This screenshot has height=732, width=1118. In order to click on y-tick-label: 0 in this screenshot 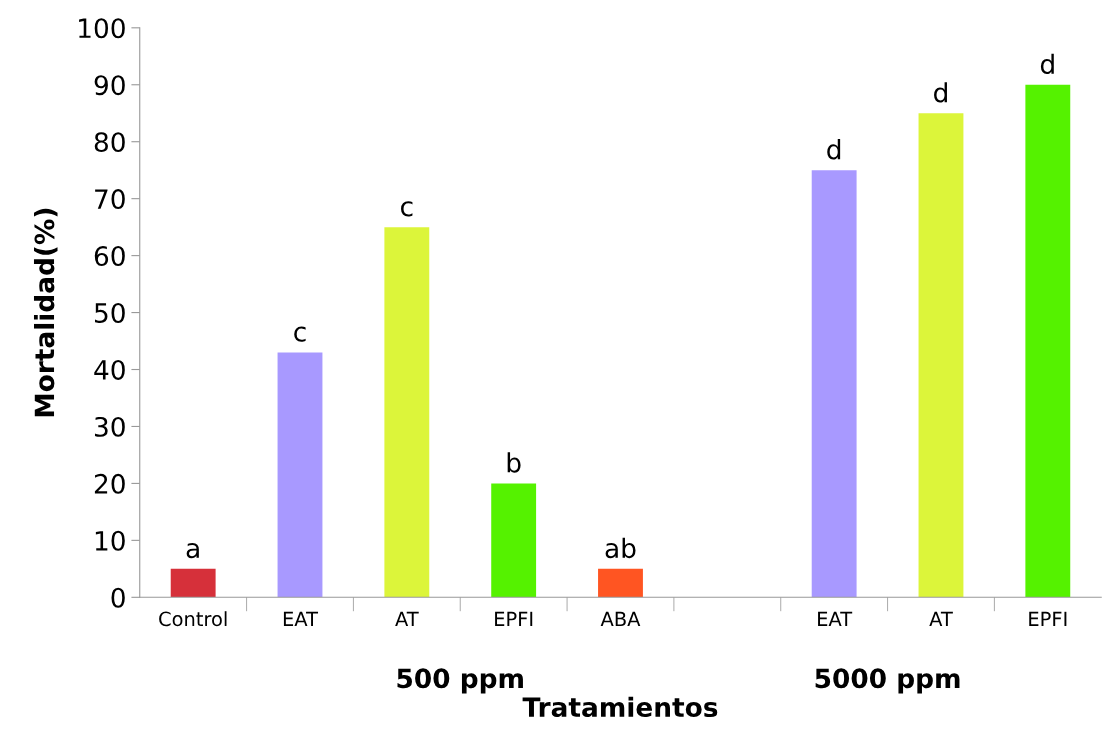, I will do `click(118, 597)`.